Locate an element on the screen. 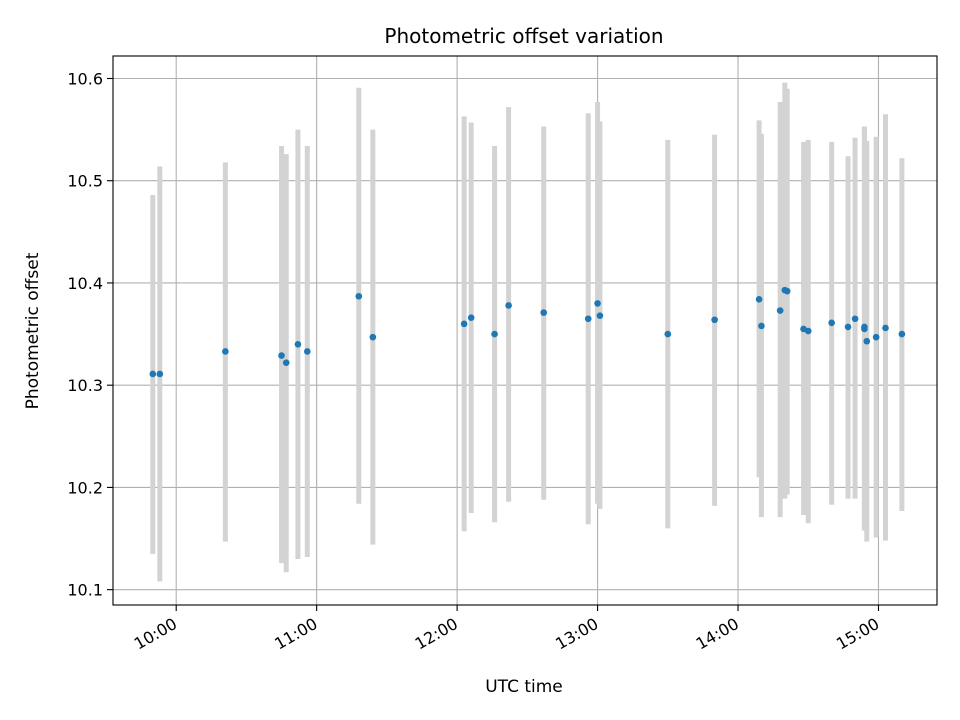 The width and height of the screenshot is (960, 720). y-tick-label: 10.5 is located at coordinates (85, 181).